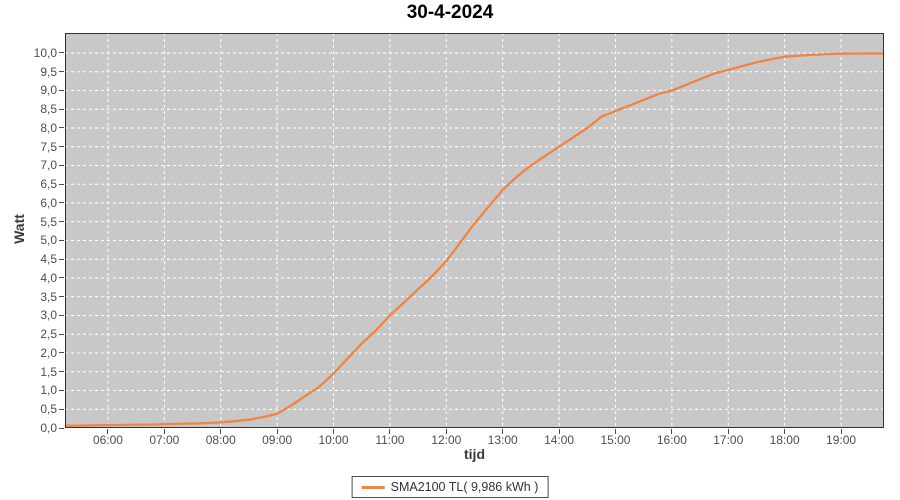 Image resolution: width=900 pixels, height=500 pixels. I want to click on x-tick-label: 09:00, so click(277, 440).